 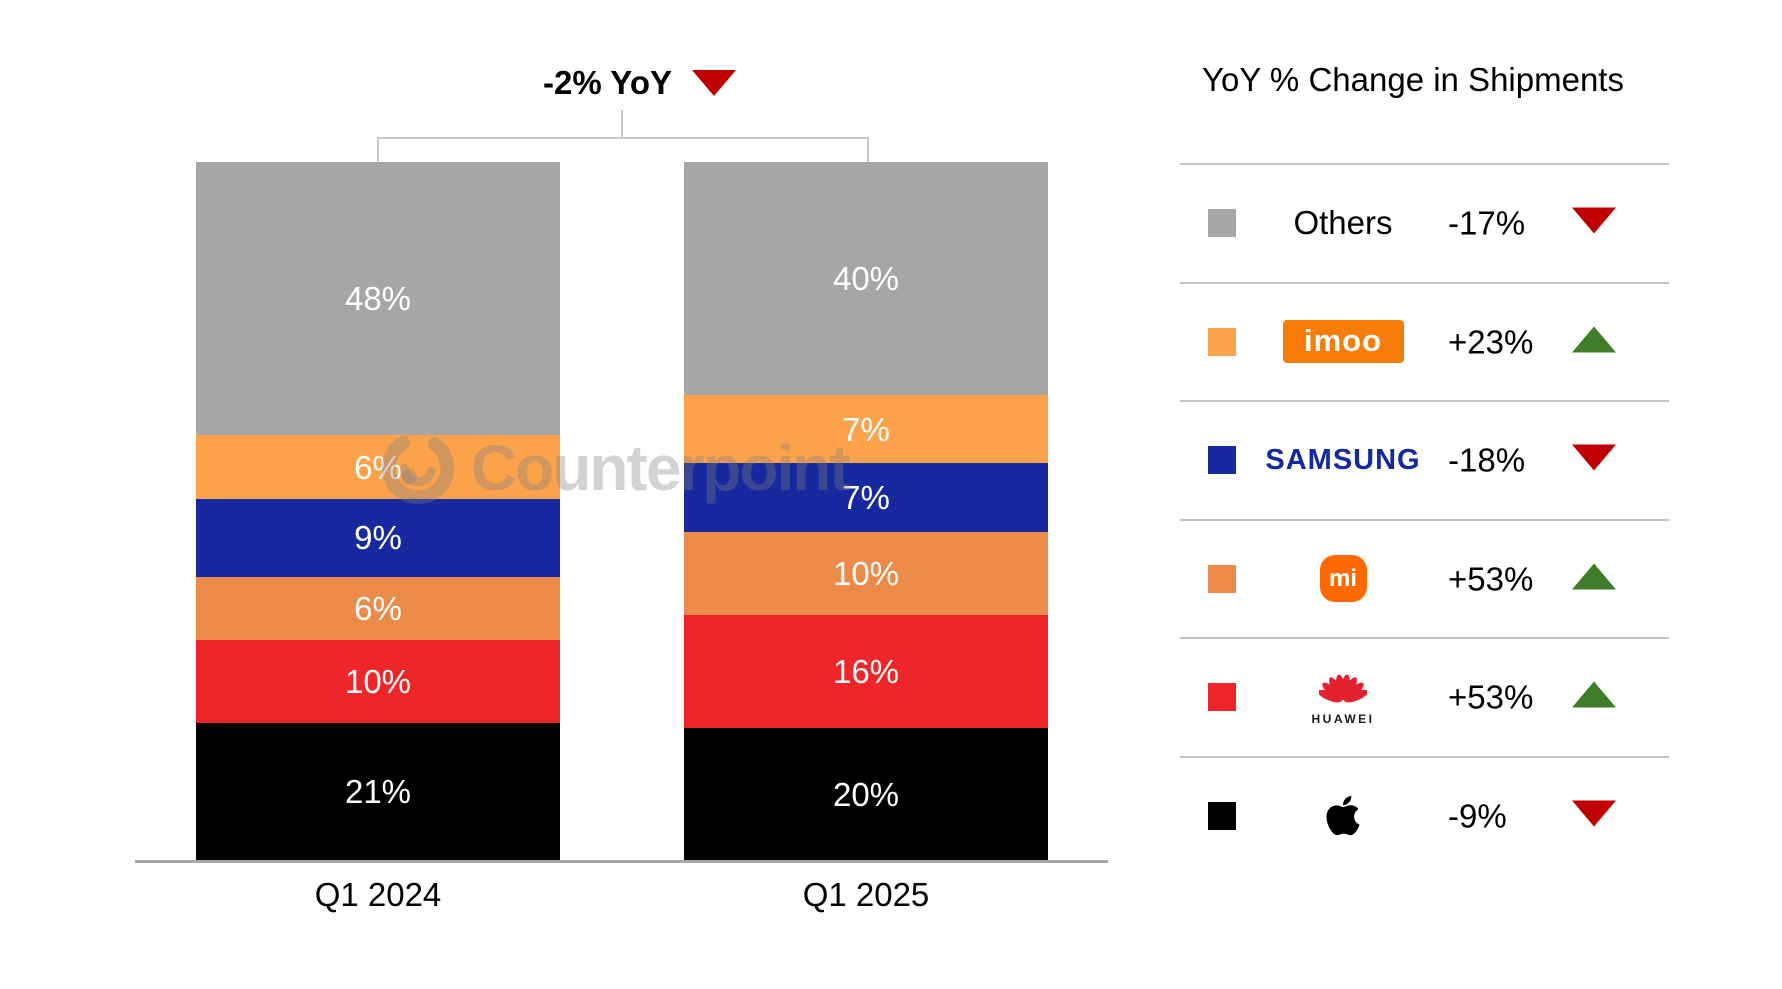 I want to click on bar-segment-xiaomi: 10%, so click(x=866, y=573).